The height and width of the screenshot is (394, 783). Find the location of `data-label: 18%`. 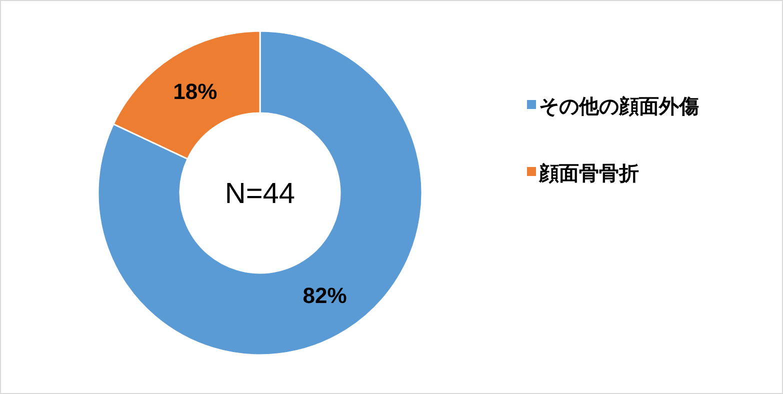

data-label: 18% is located at coordinates (195, 91).